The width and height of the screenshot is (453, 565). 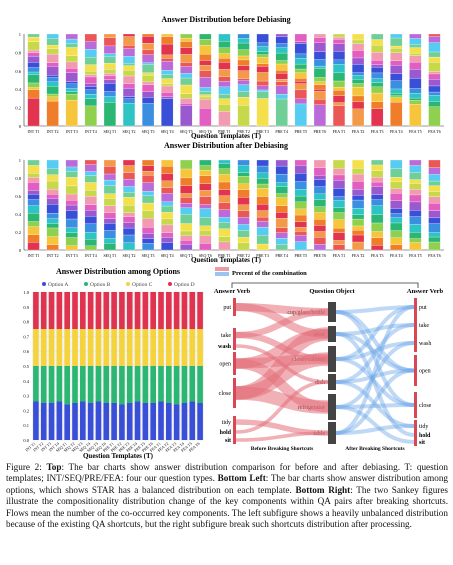 I want to click on template-tick-label: FEA T3, so click(x=377, y=131).